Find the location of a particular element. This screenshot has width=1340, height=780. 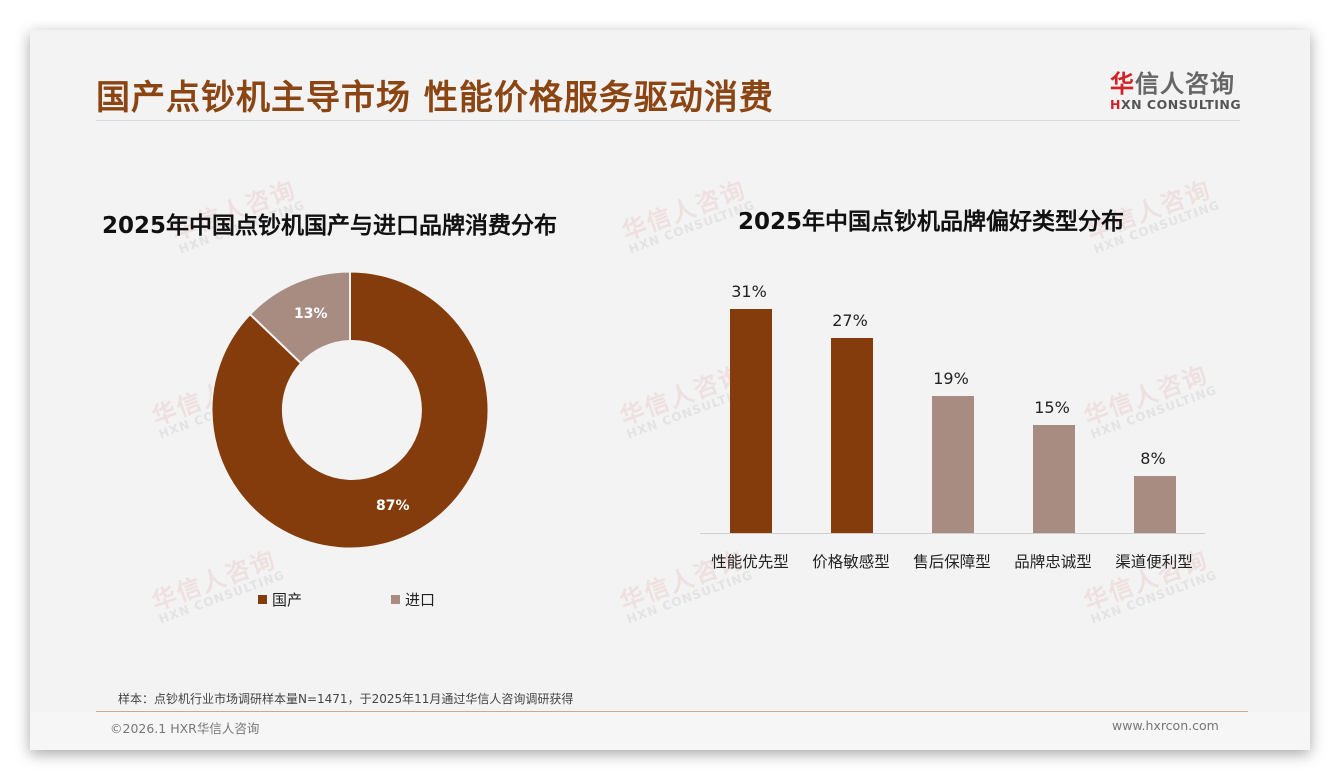

footer-divider is located at coordinates (672, 711).